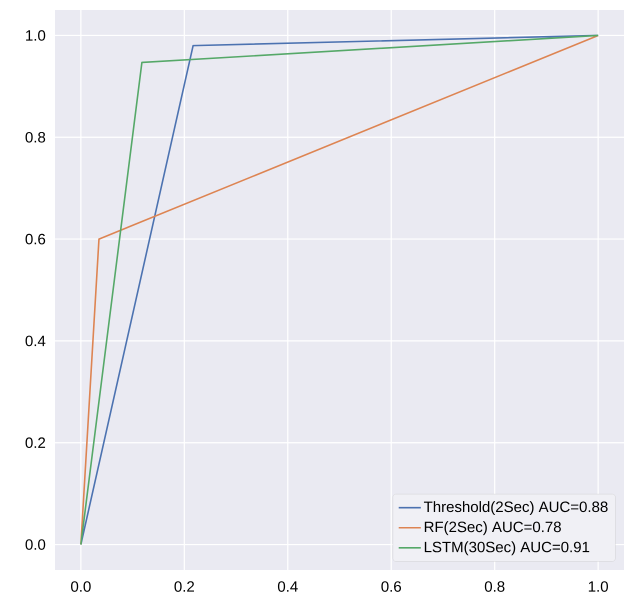 The image size is (625, 604). Describe the element at coordinates (507, 548) in the screenshot. I see `legend-label: LSTM(30Sec) AUC=0.91` at that location.